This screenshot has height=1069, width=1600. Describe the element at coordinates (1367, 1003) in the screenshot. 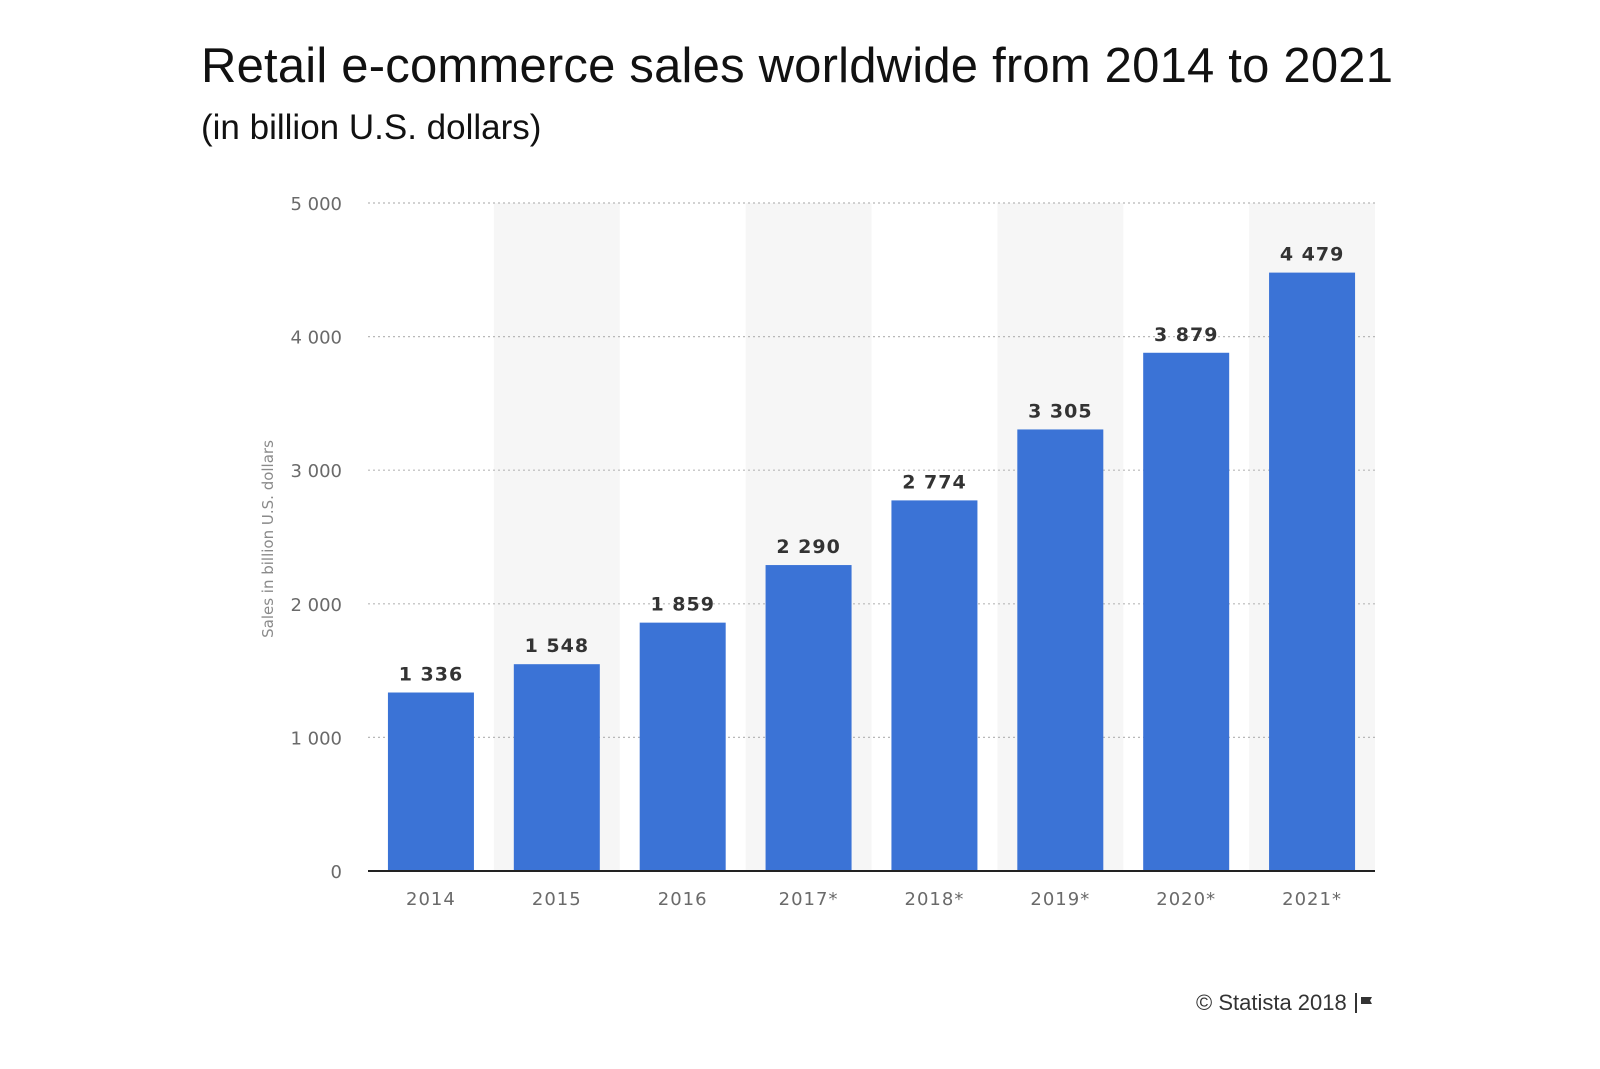

I see `flag-icon` at that location.